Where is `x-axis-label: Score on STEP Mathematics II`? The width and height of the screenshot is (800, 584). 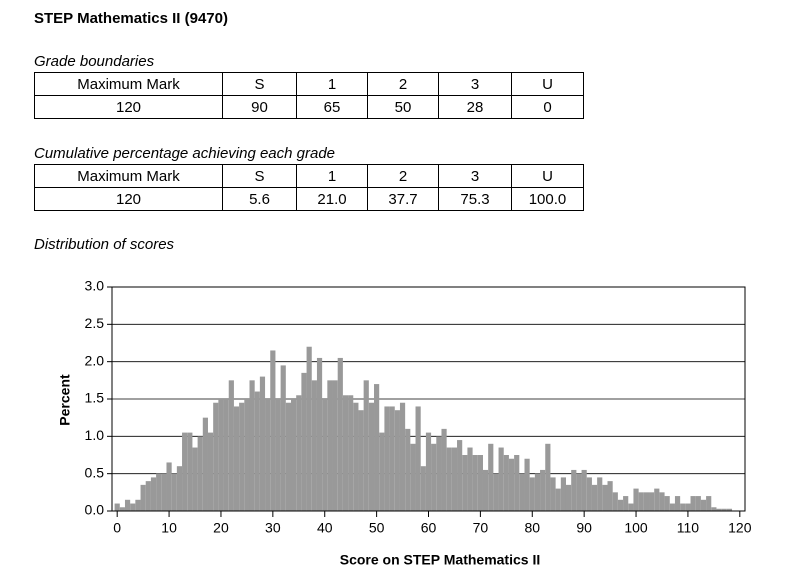 x-axis-label: Score on STEP Mathematics II is located at coordinates (440, 560).